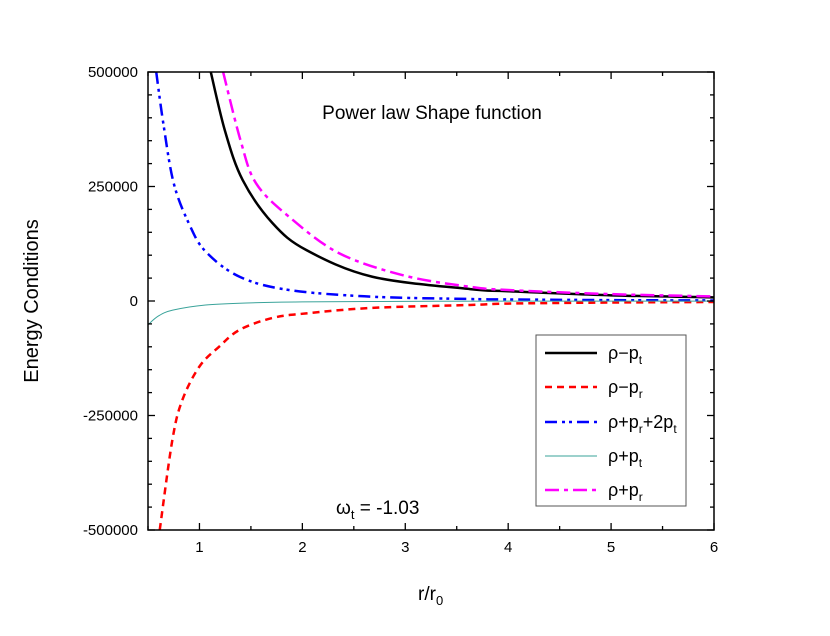  What do you see at coordinates (625, 458) in the screenshot?
I see `legend-label-3: ρ+pt` at bounding box center [625, 458].